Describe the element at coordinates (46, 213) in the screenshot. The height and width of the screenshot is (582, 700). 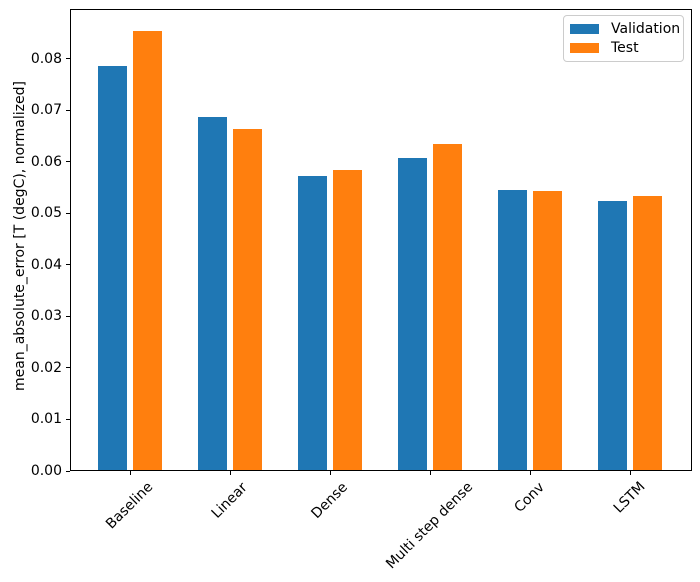
I see `y-tick-label-0.05: 0.05` at that location.